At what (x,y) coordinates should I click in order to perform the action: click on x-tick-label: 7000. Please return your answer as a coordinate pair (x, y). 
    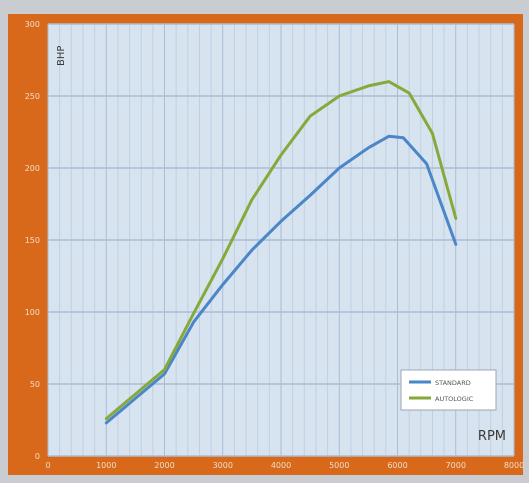
    Looking at the image, I should click on (456, 465).